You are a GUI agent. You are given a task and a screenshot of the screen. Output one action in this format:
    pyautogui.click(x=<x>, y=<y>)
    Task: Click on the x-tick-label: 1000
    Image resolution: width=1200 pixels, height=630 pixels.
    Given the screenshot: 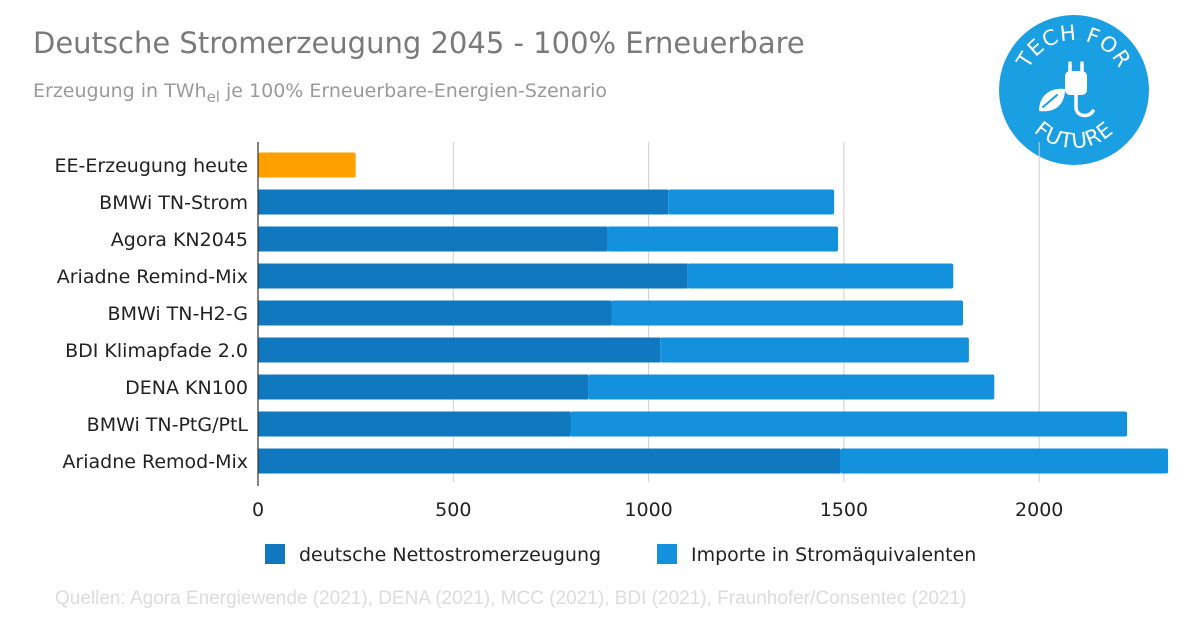 What is the action you would take?
    pyautogui.click(x=648, y=510)
    